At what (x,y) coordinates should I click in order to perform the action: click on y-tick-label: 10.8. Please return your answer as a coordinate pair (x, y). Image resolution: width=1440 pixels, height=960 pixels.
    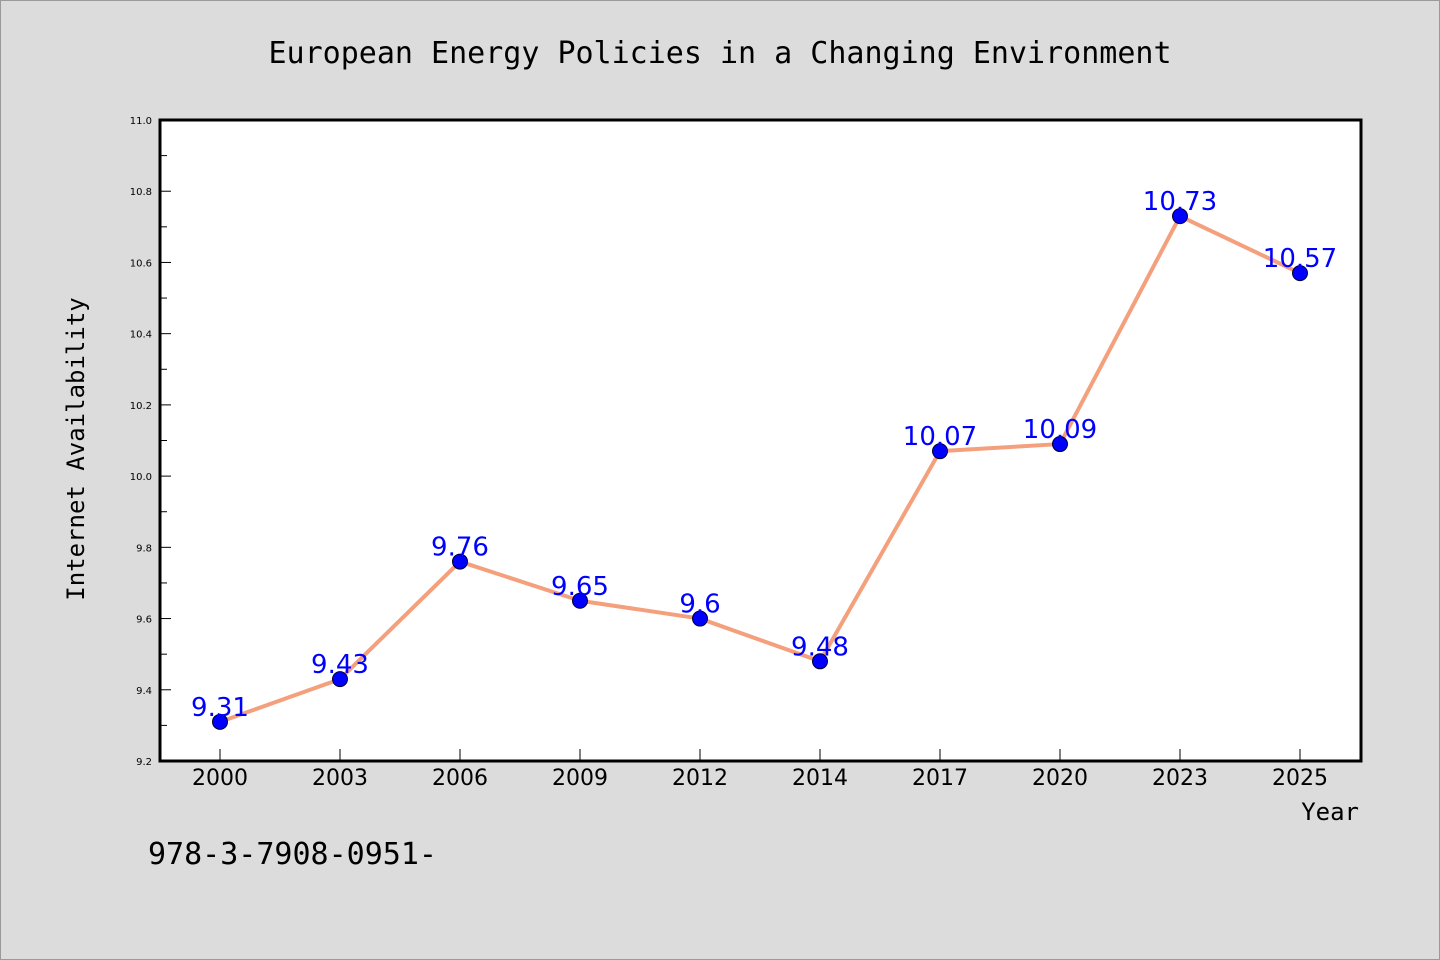
    Looking at the image, I should click on (141, 192).